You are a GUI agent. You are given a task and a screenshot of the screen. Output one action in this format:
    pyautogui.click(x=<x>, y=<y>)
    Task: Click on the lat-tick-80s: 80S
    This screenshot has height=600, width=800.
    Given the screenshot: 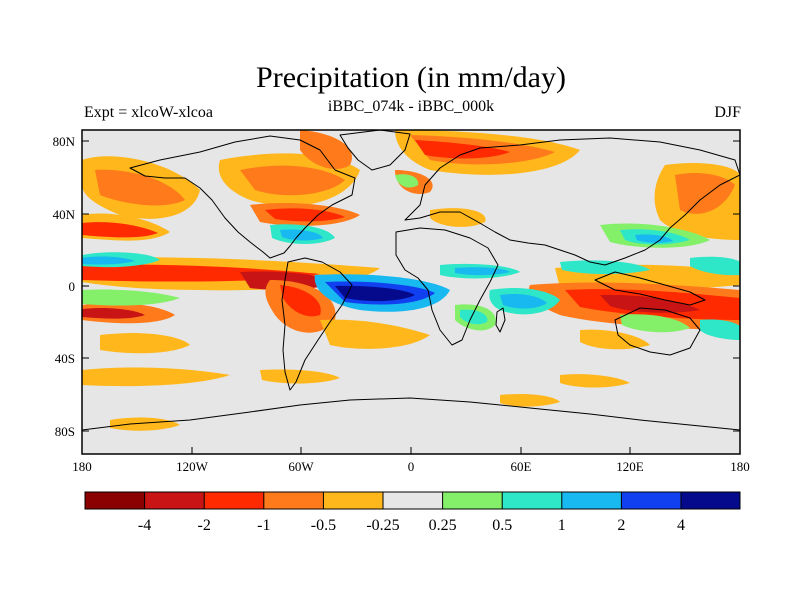 What is the action you would take?
    pyautogui.click(x=65, y=431)
    